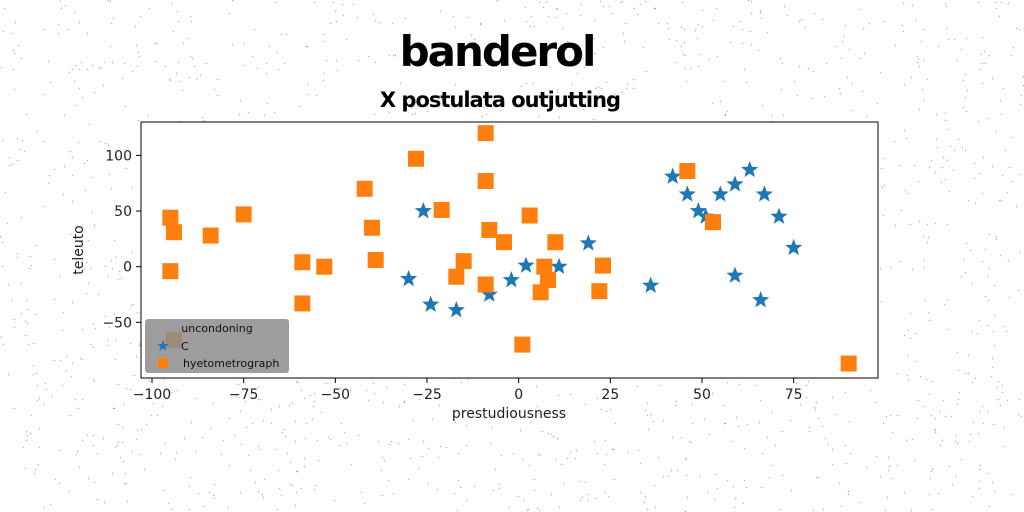  I want to click on x-tick-label: 0, so click(518, 395).